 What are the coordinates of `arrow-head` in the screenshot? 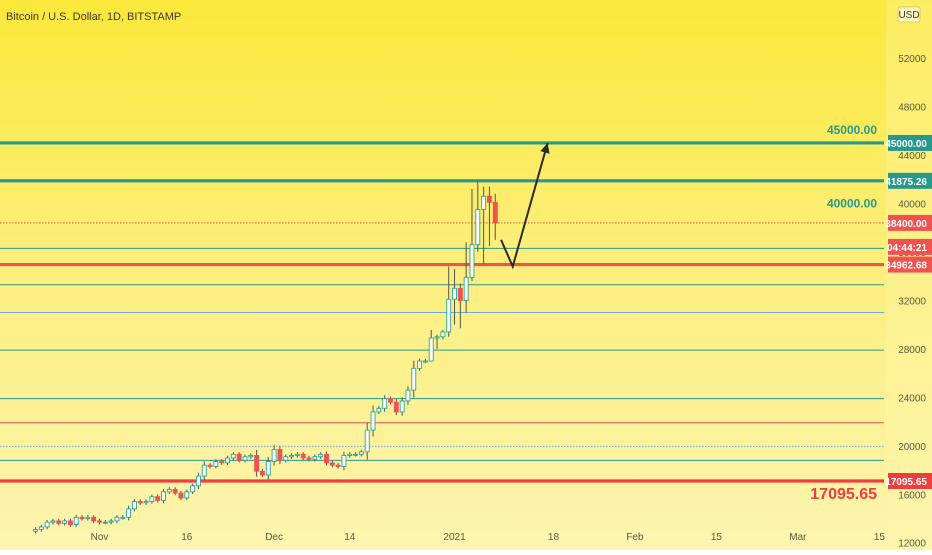 It's located at (545, 148).